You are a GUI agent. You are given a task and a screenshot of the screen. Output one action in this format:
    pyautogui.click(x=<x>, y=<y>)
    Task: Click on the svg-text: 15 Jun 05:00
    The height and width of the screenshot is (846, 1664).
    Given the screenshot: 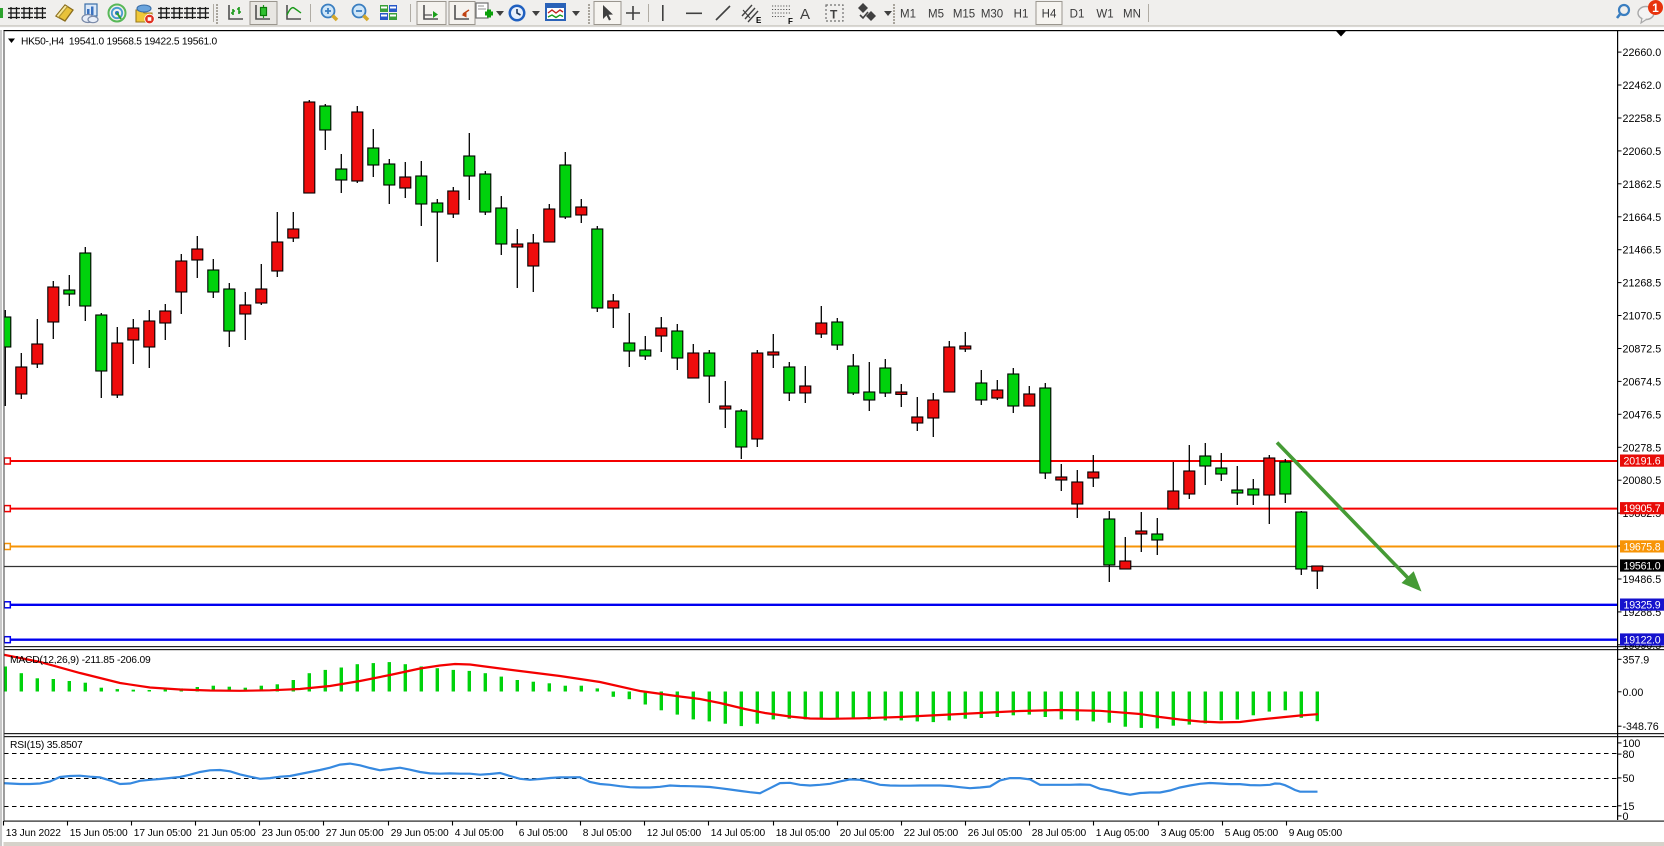 What is the action you would take?
    pyautogui.click(x=99, y=833)
    